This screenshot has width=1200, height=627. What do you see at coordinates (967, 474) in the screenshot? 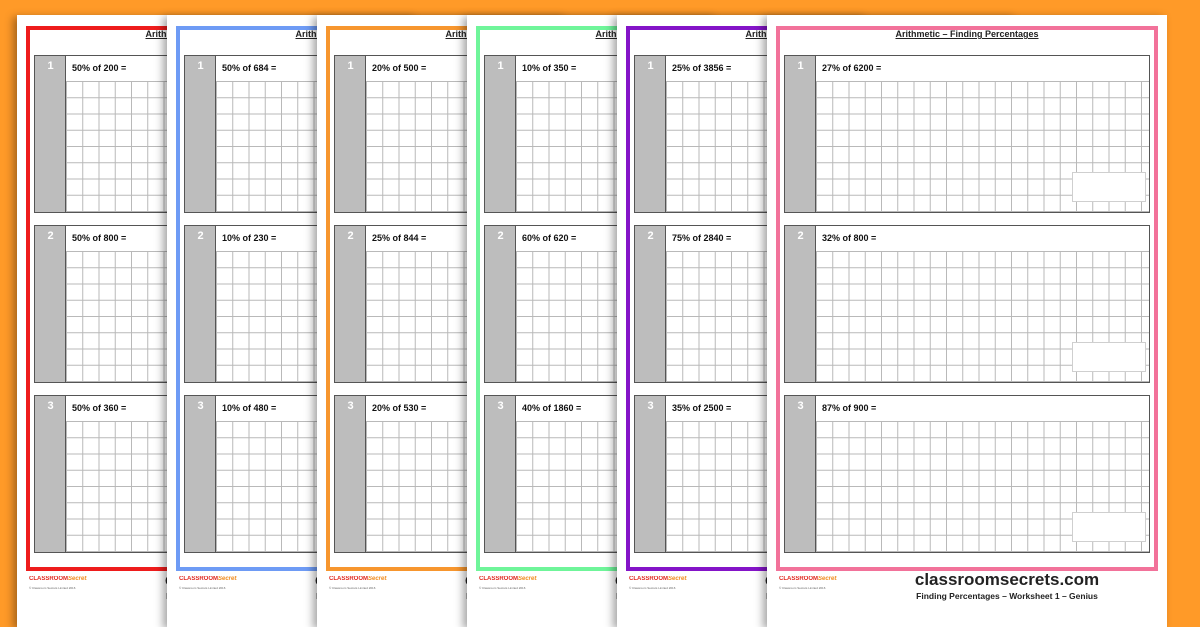
I see `question-box: 3 87% of 900 =` at bounding box center [967, 474].